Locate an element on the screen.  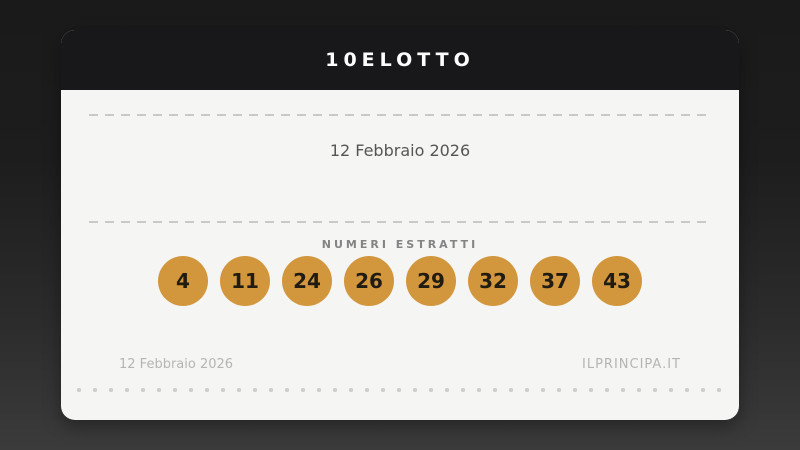
game-title: 10ELOTTO is located at coordinates (400, 60).